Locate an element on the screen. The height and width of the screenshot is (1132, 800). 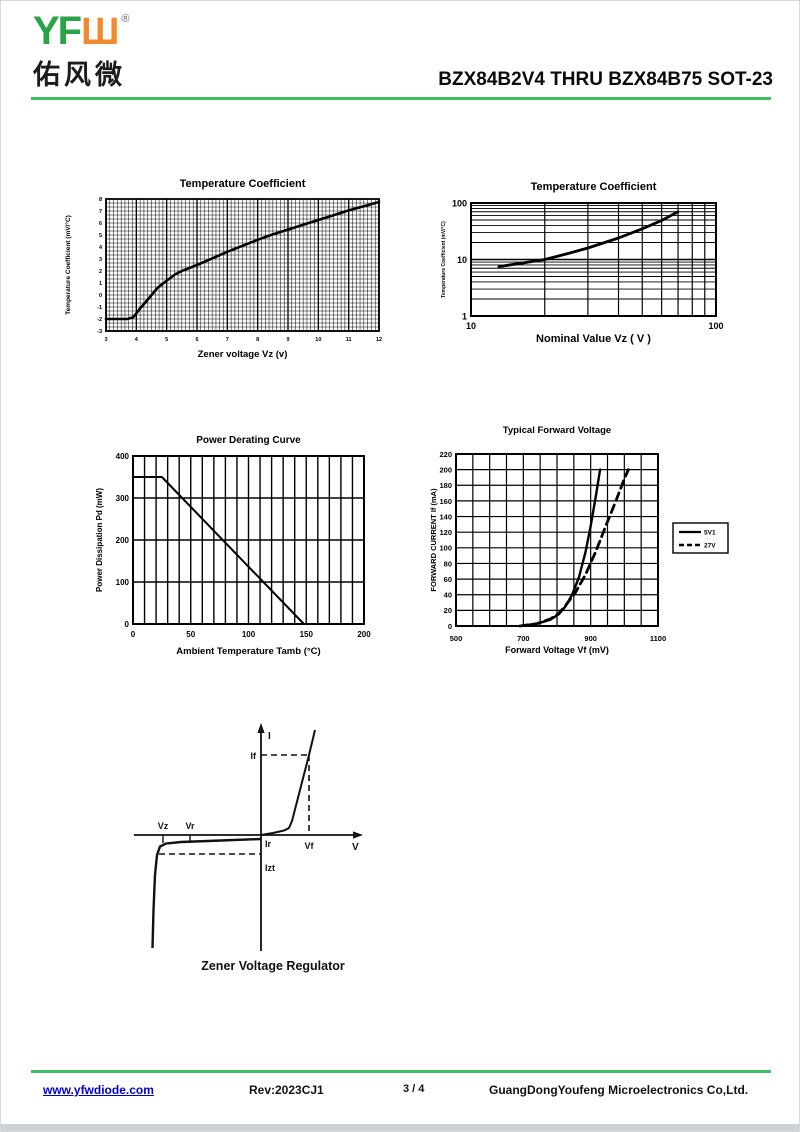
label-ir: Ir is located at coordinates (268, 844).